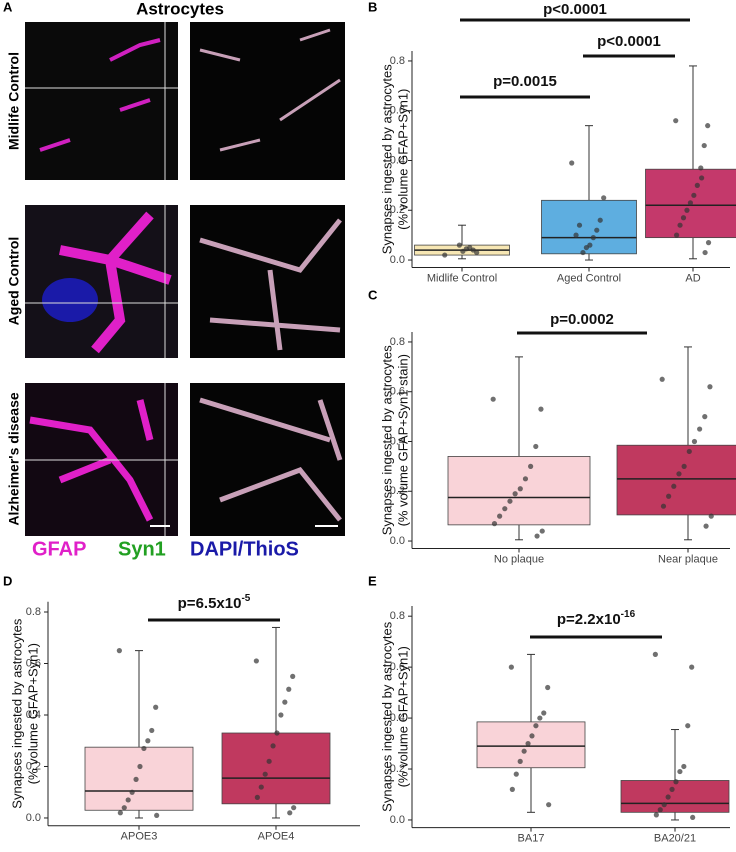  What do you see at coordinates (14, 281) in the screenshot?
I see `row-label: Aged Control` at bounding box center [14, 281].